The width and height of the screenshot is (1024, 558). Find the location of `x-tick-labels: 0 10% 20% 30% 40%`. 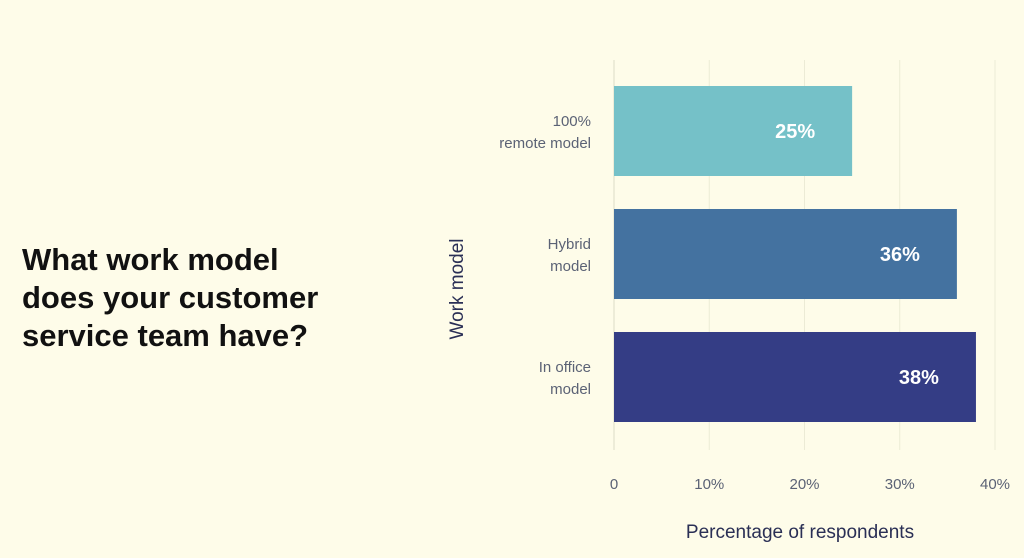

x-tick-labels: 0 10% 20% 30% 40% is located at coordinates (810, 484).